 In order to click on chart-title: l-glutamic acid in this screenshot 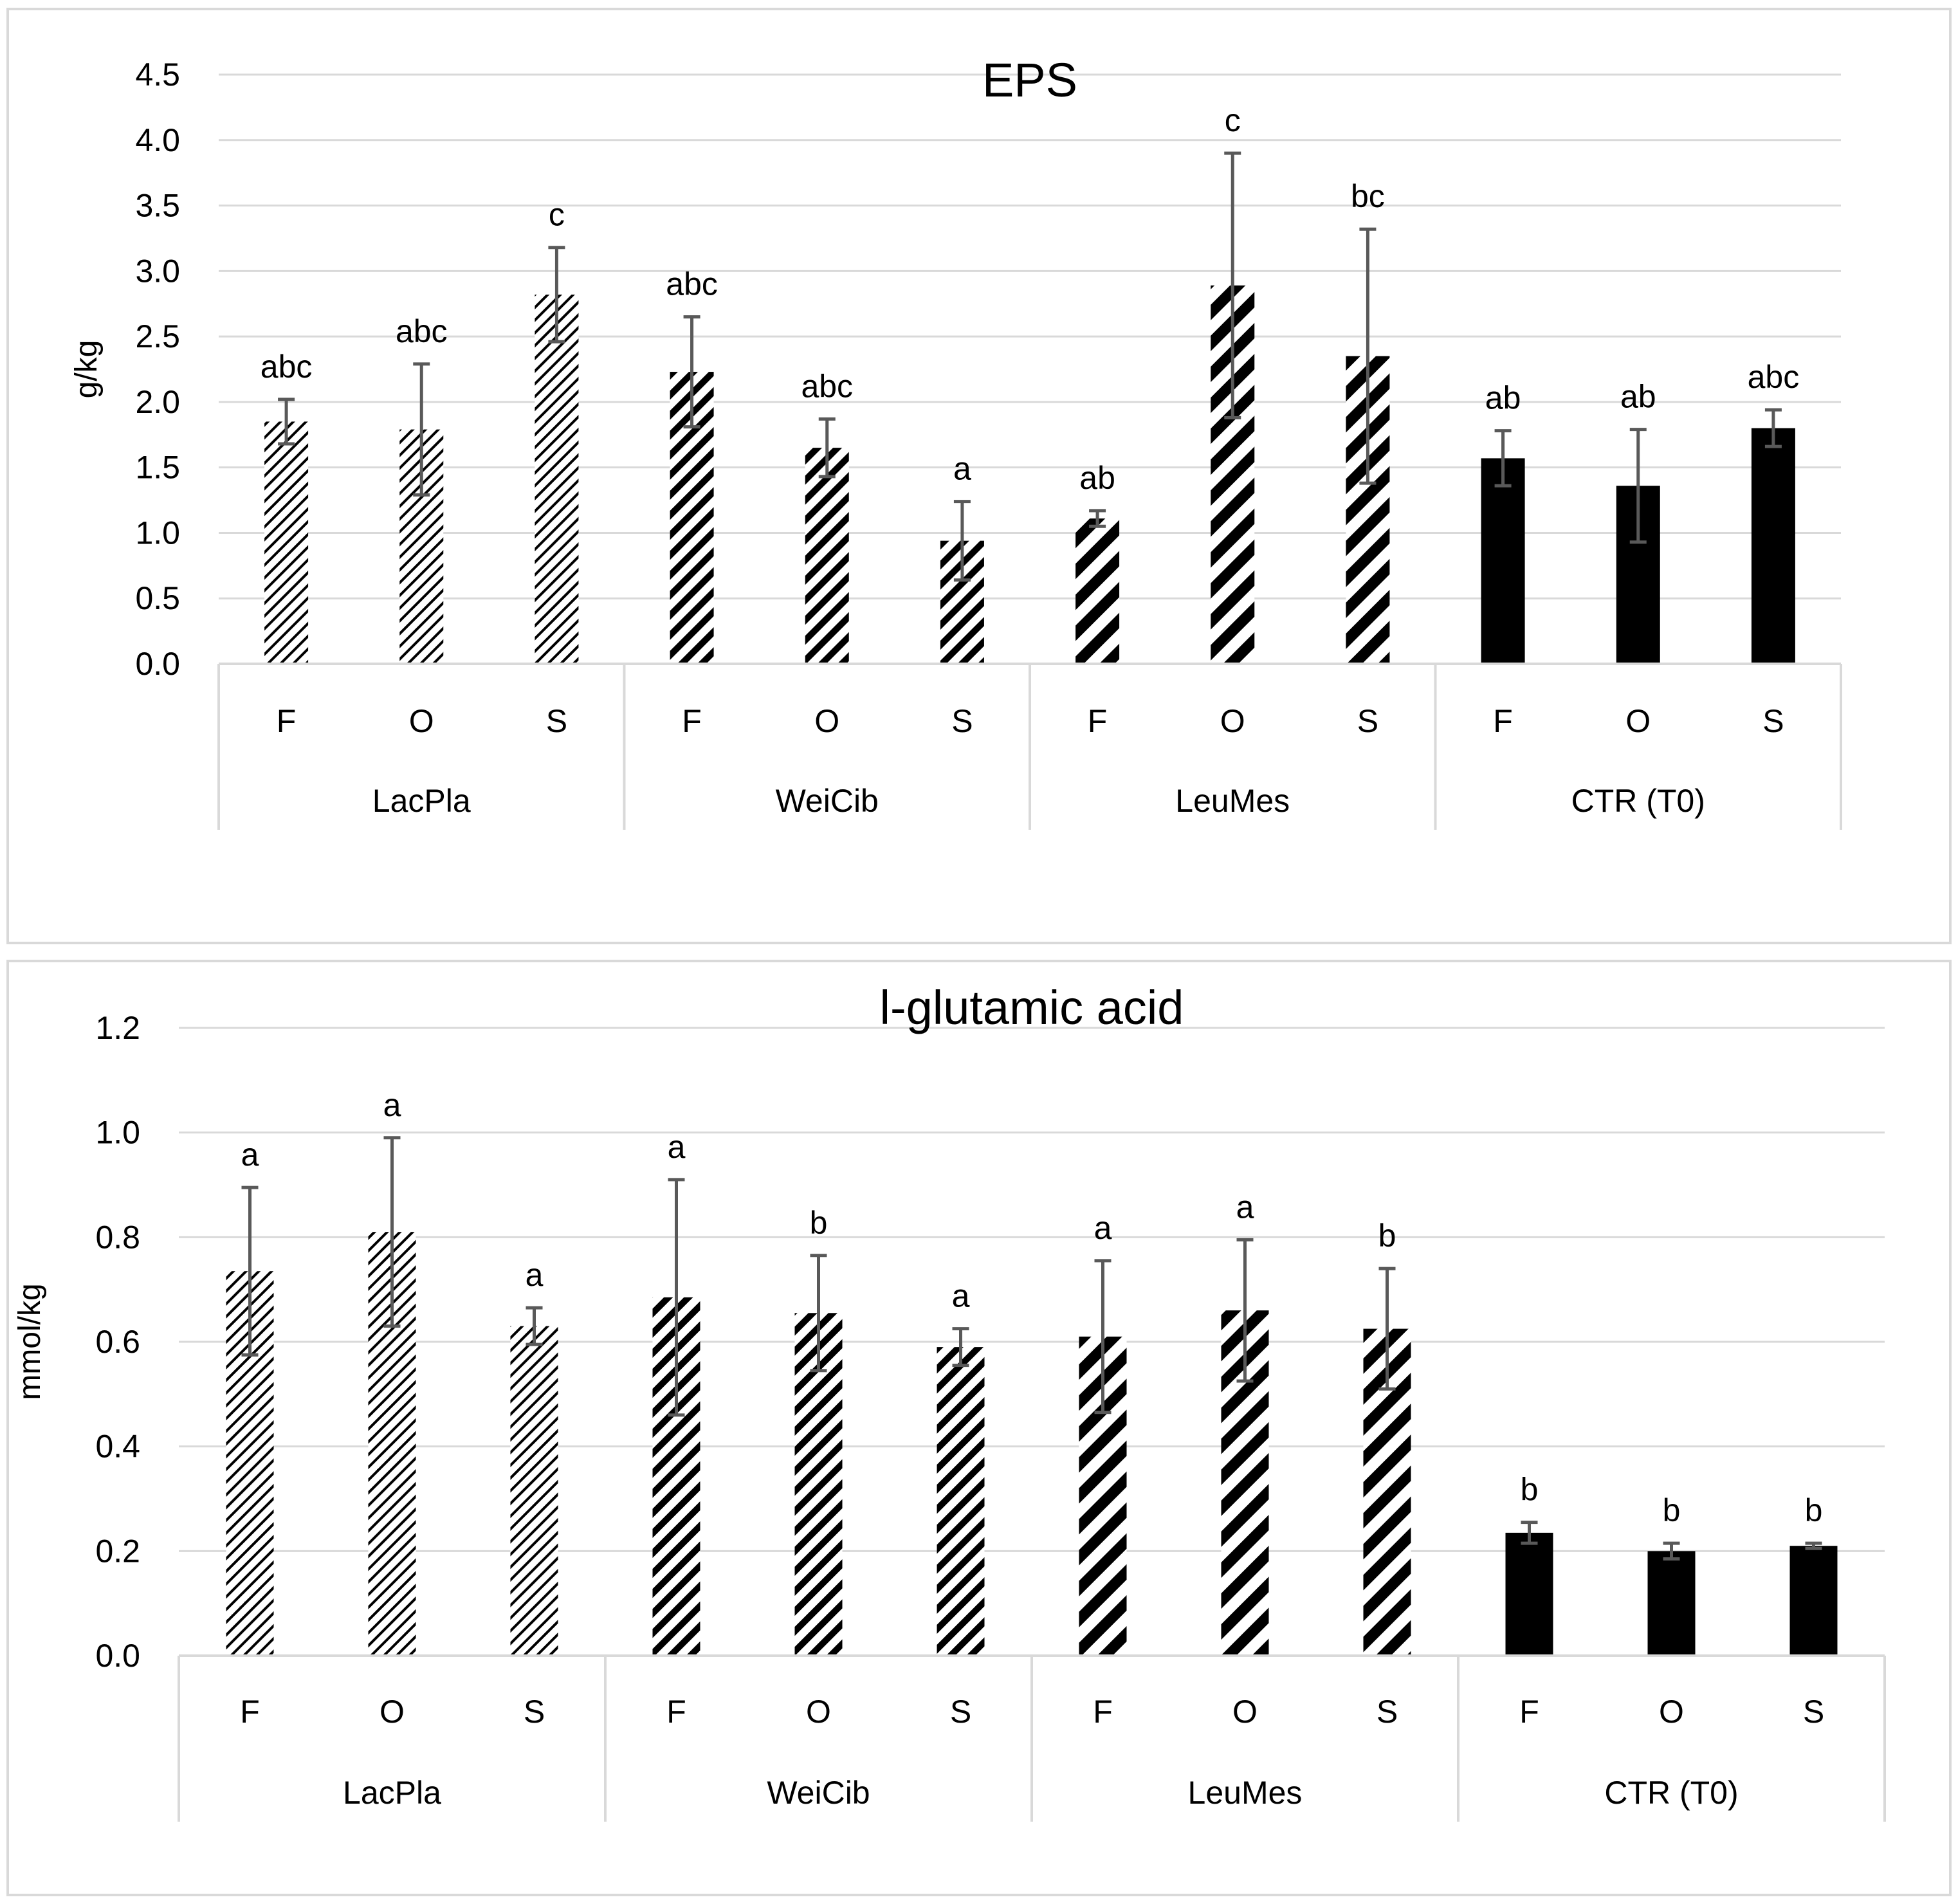, I will do `click(1032, 1007)`.